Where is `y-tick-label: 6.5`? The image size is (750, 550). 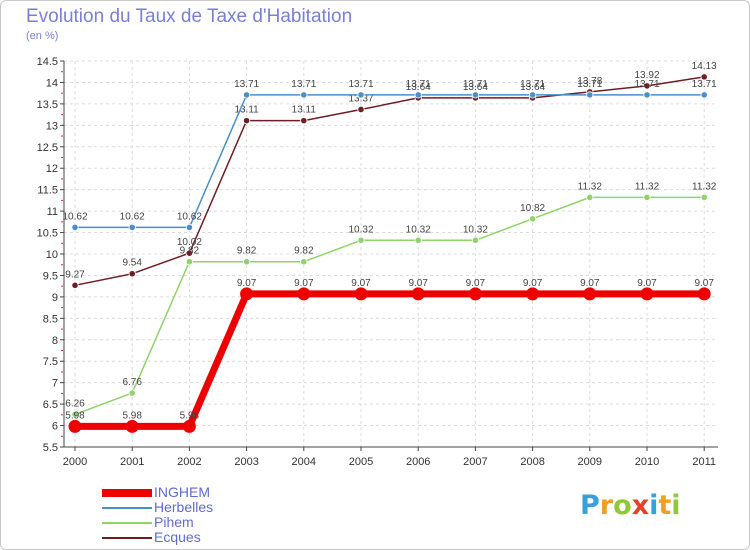
y-tick-label: 6.5 is located at coordinates (50, 405).